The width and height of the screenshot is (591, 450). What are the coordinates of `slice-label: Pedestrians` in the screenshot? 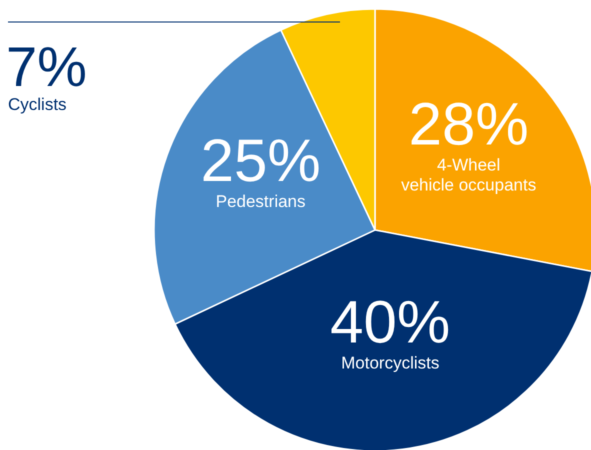 It's located at (261, 201).